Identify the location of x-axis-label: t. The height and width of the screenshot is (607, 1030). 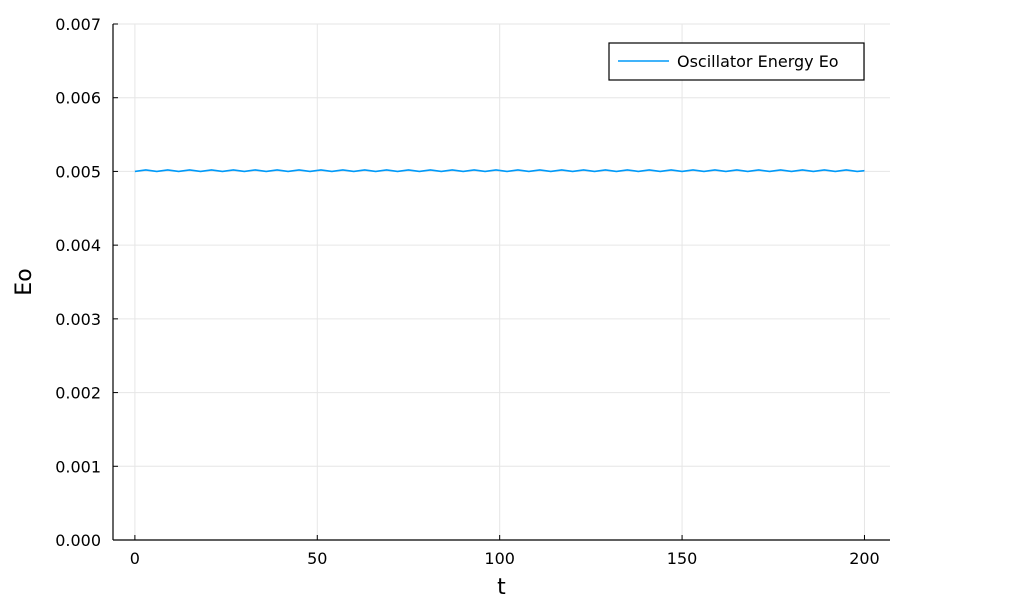
(501, 587).